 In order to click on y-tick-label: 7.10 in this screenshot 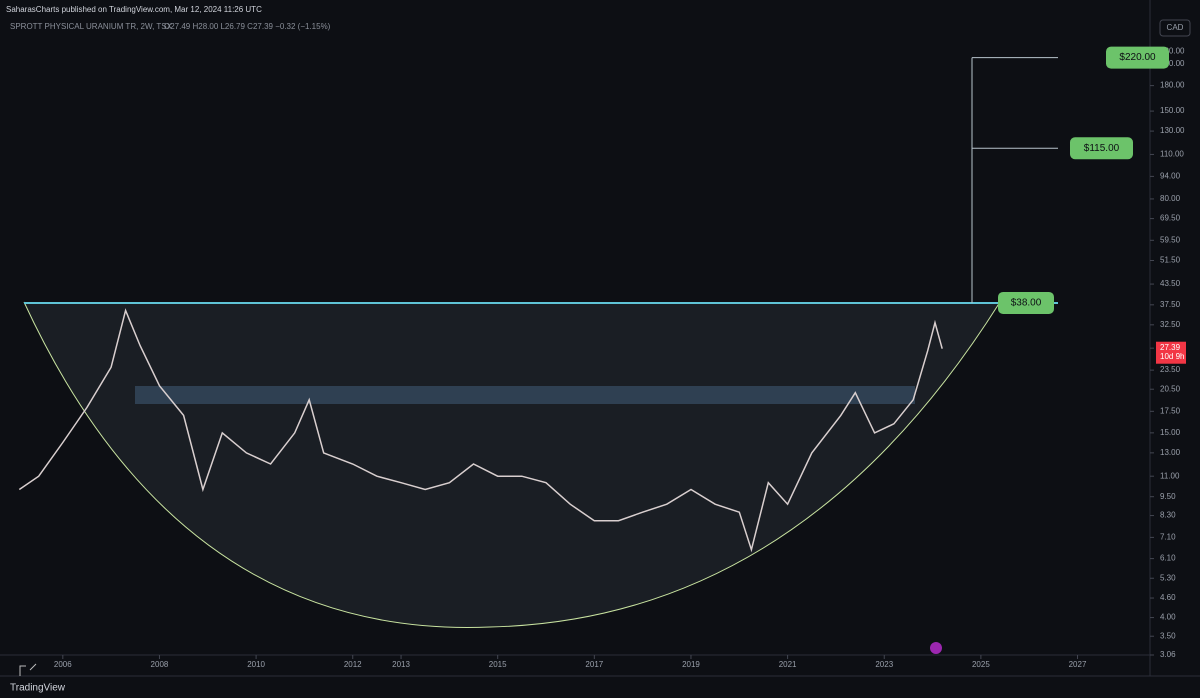, I will do `click(1168, 536)`.